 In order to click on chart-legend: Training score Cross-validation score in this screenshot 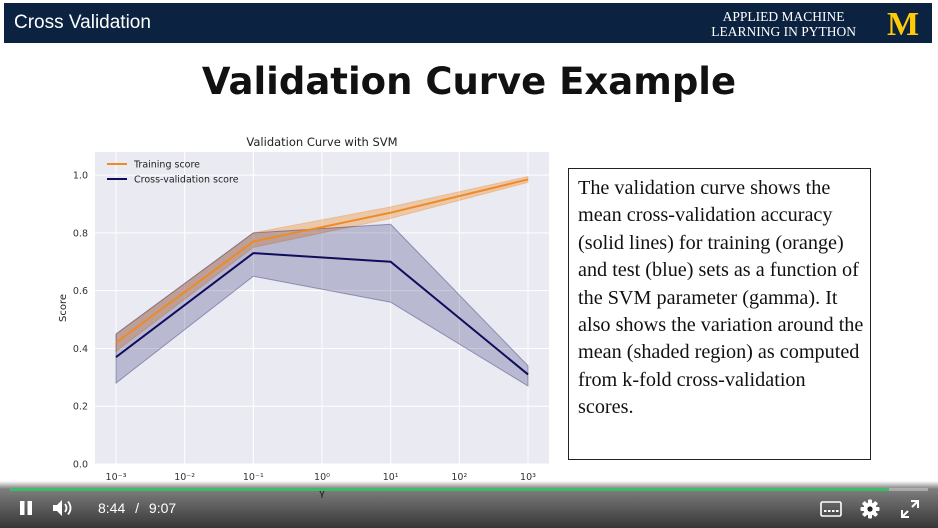, I will do `click(173, 173)`.